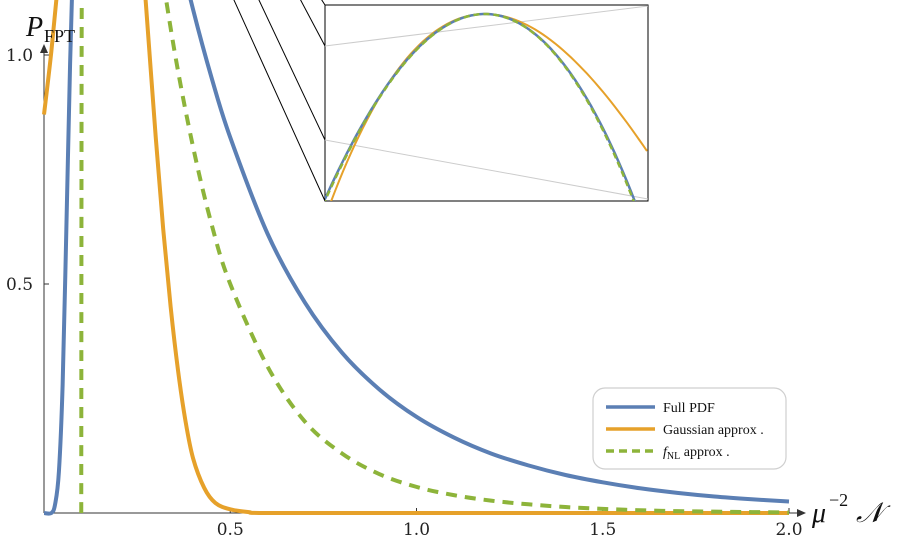 The width and height of the screenshot is (902, 537). I want to click on legend: Full PDF Gaussian approx . fNL approx ., so click(689, 428).